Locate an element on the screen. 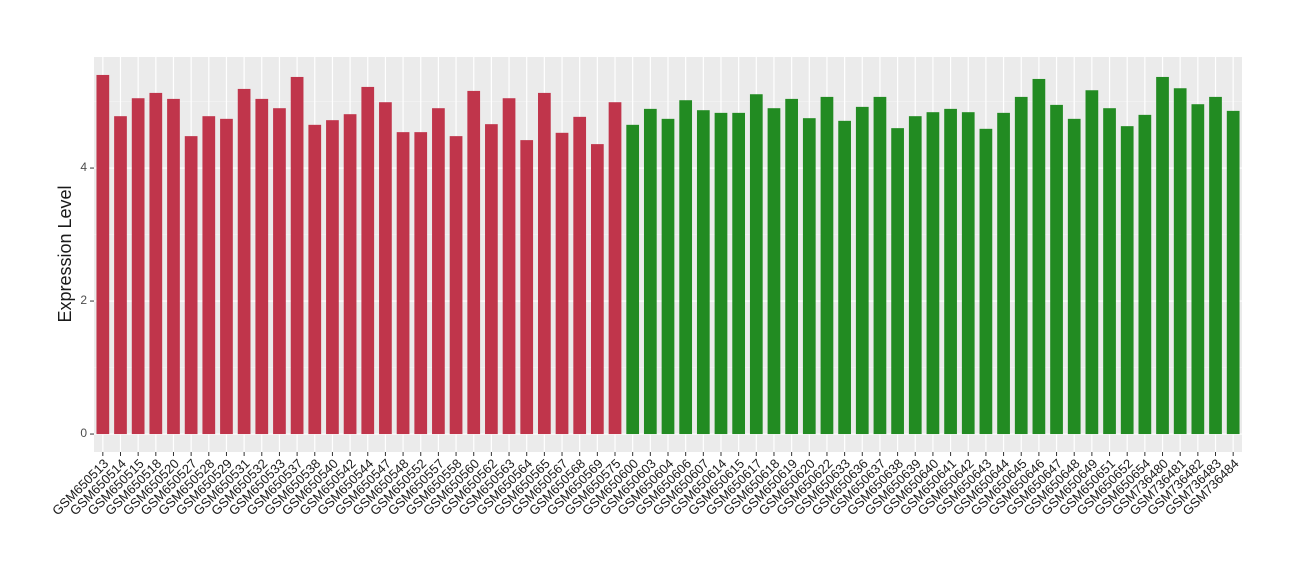 The height and width of the screenshot is (580, 1300). y-tick-label: 2 is located at coordinates (83, 300).